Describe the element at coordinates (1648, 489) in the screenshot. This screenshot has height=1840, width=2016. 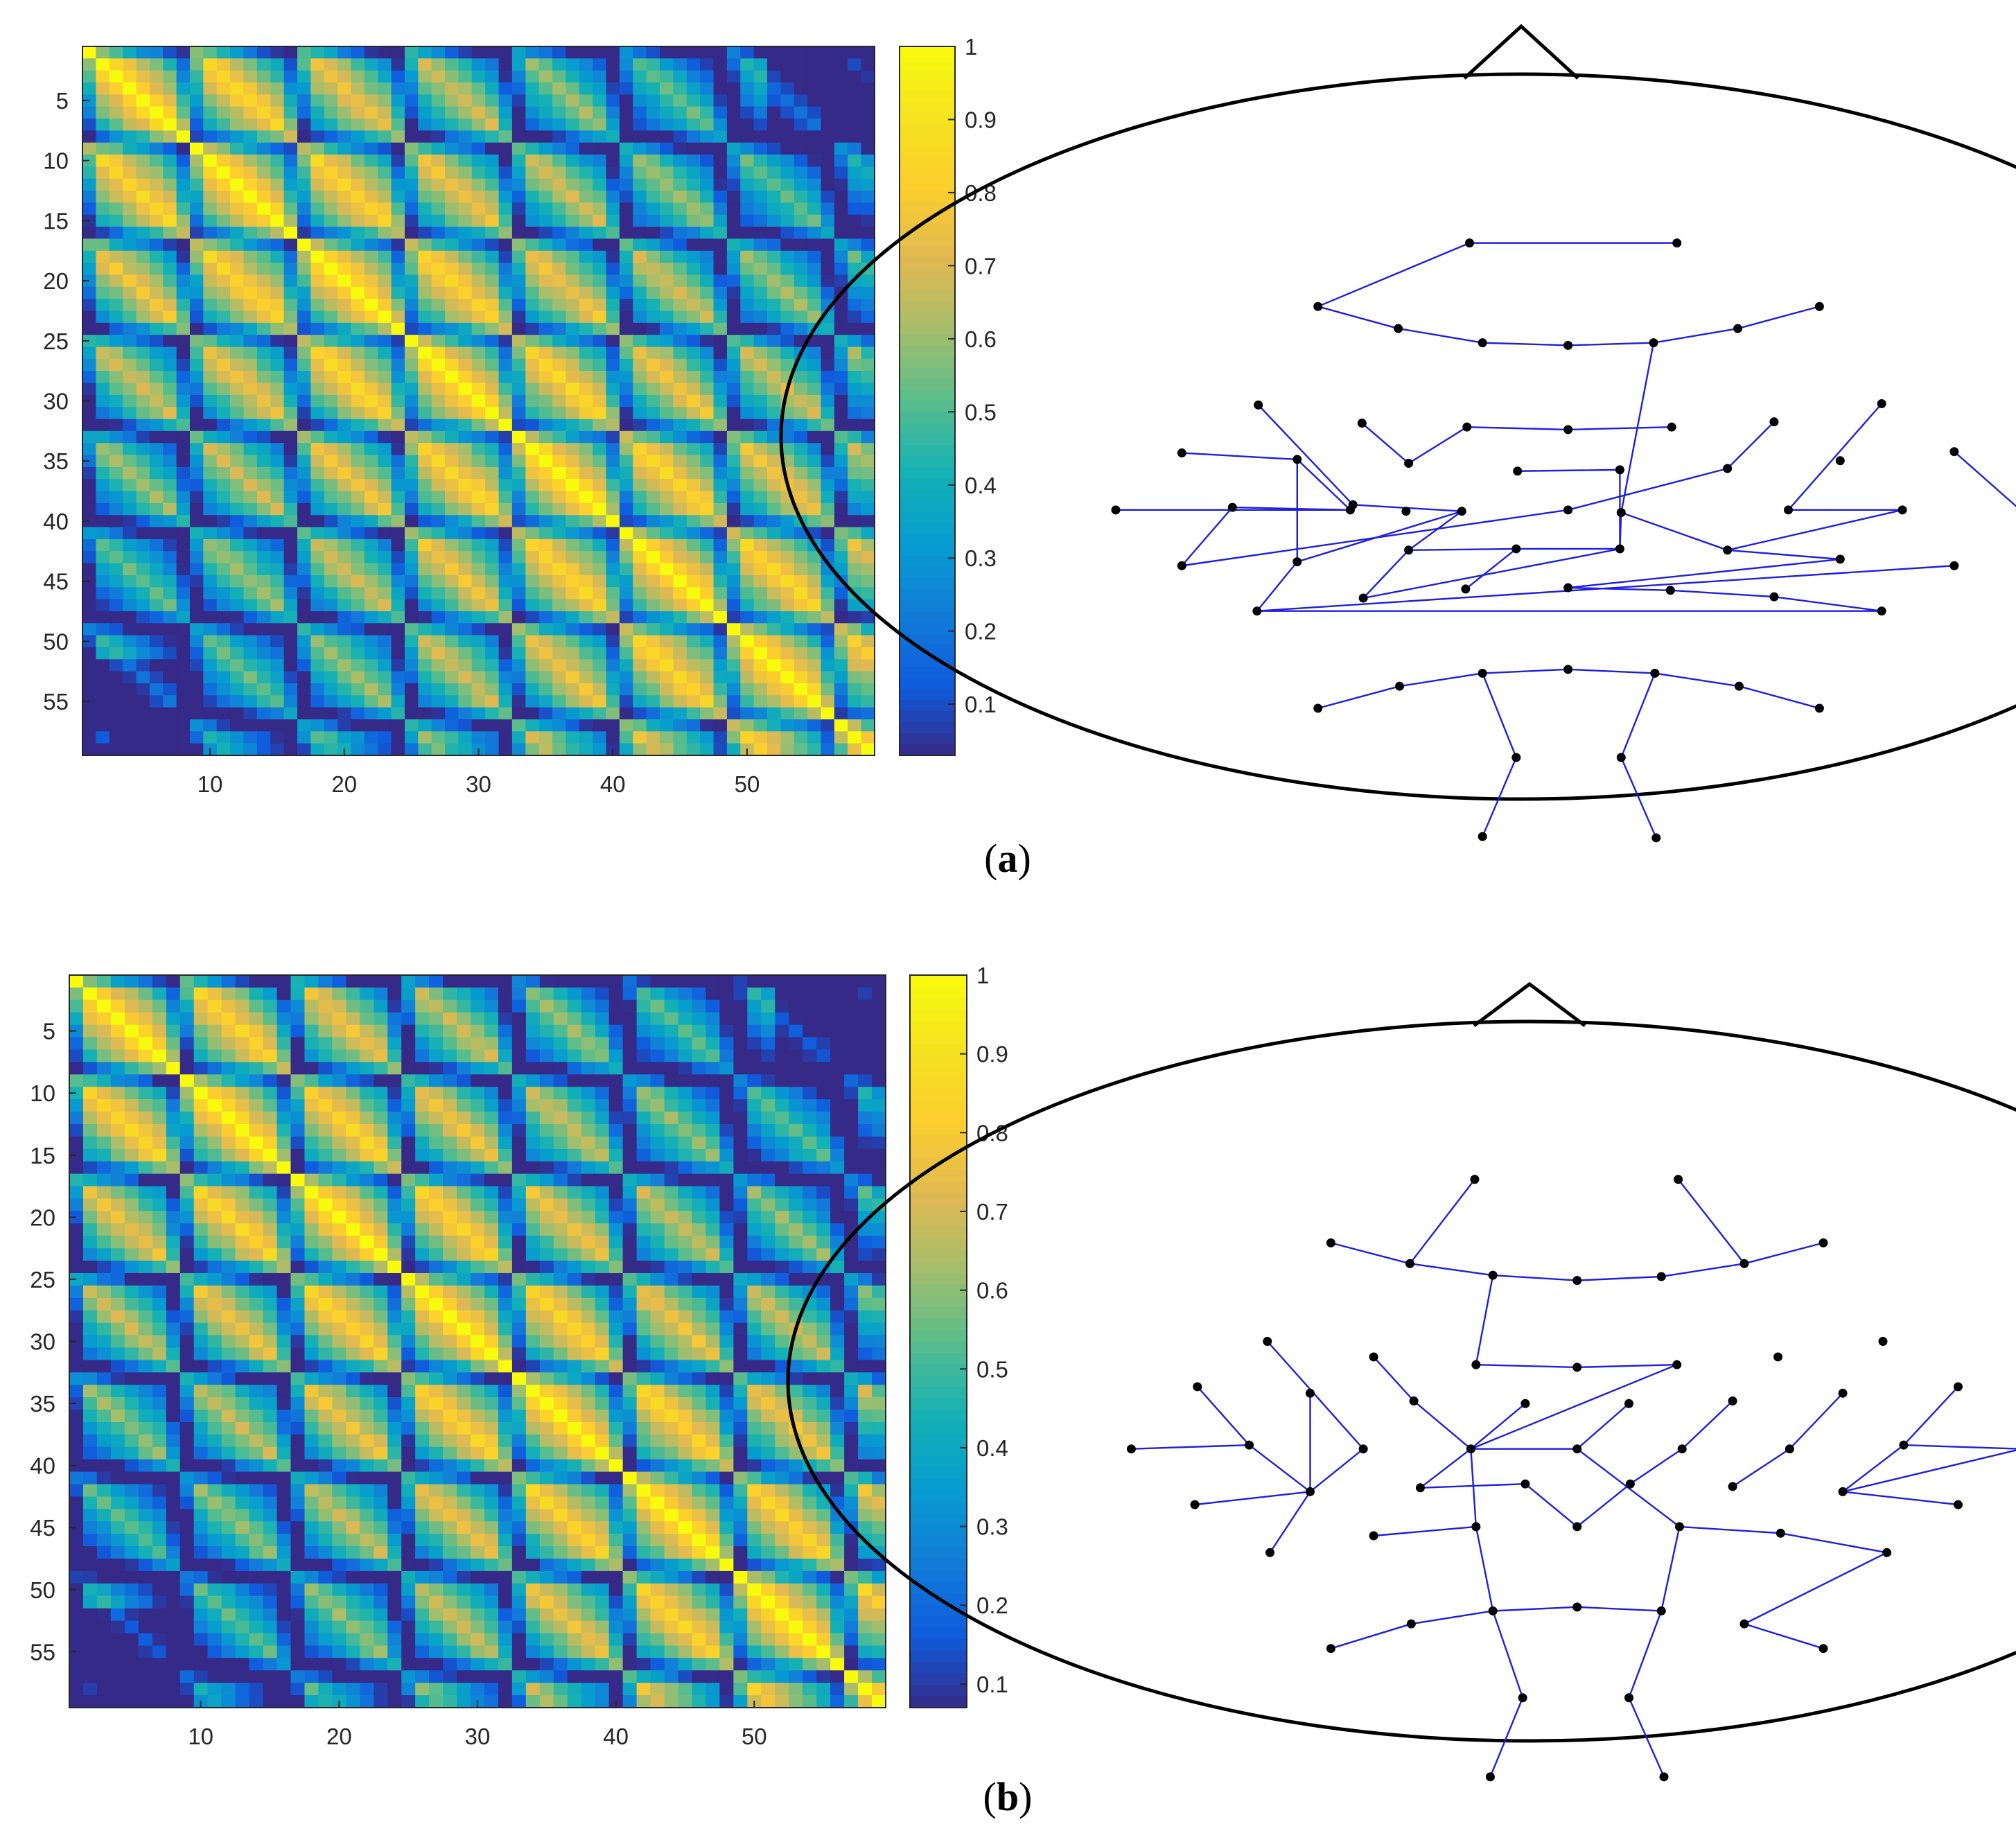
I see `network-edge` at that location.